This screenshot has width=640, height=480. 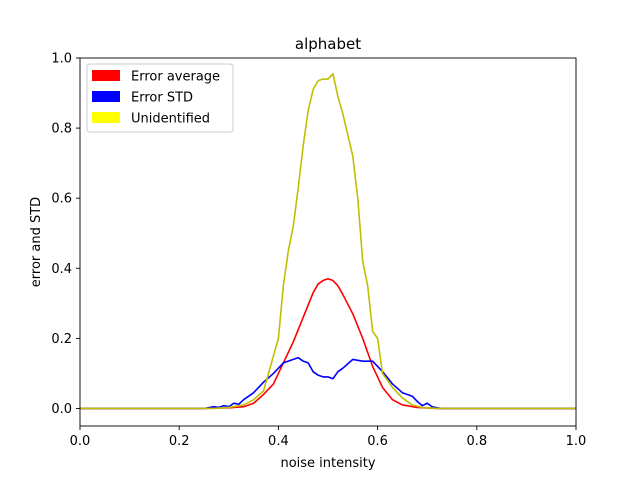 I want to click on x-tick-label: 1.0, so click(x=576, y=441).